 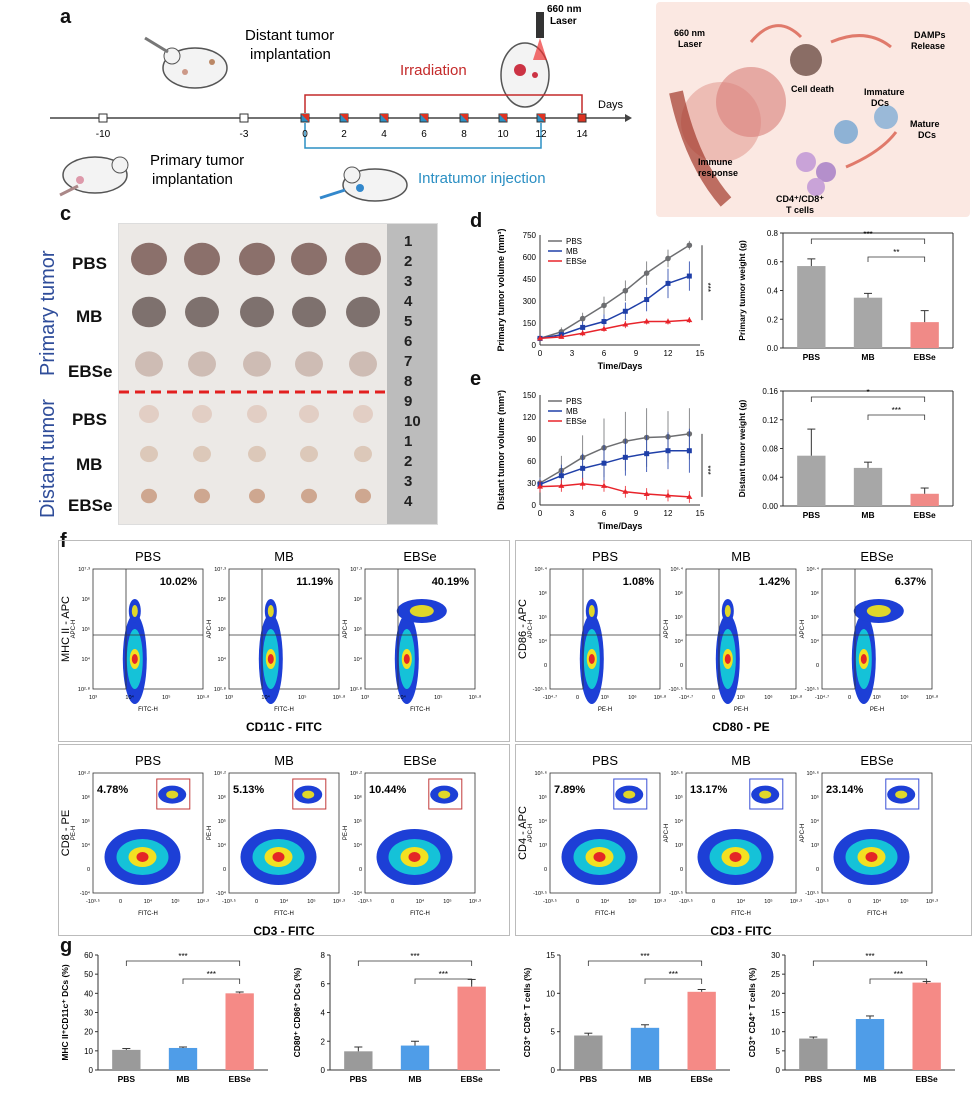 What do you see at coordinates (356, 773) in the screenshot?
I see `flow-y-tick: 10⁶·²` at bounding box center [356, 773].